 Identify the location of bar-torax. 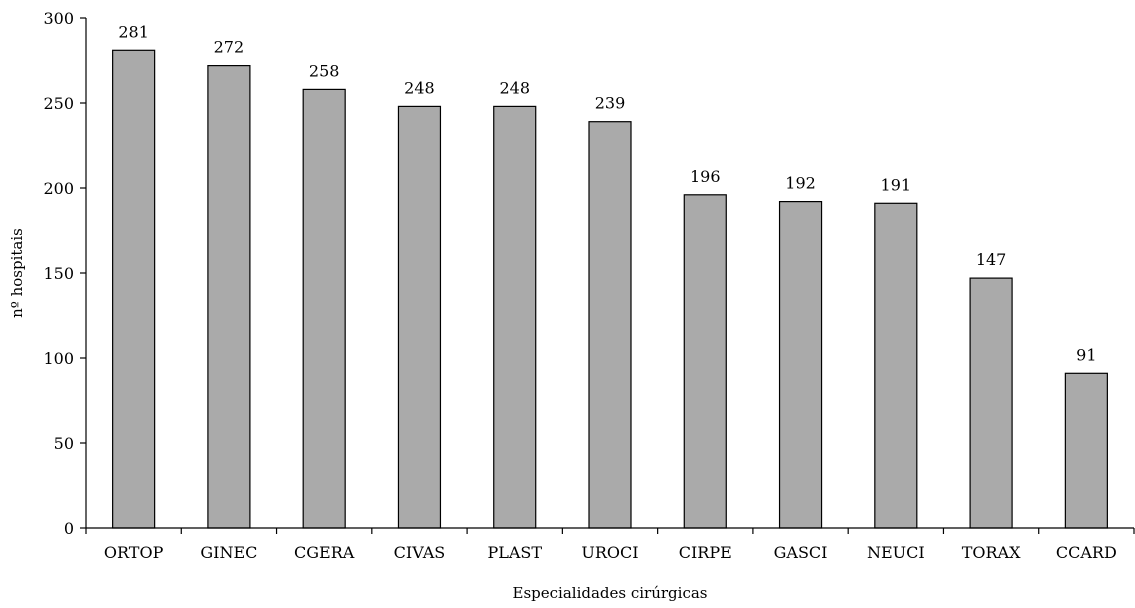
(991, 403).